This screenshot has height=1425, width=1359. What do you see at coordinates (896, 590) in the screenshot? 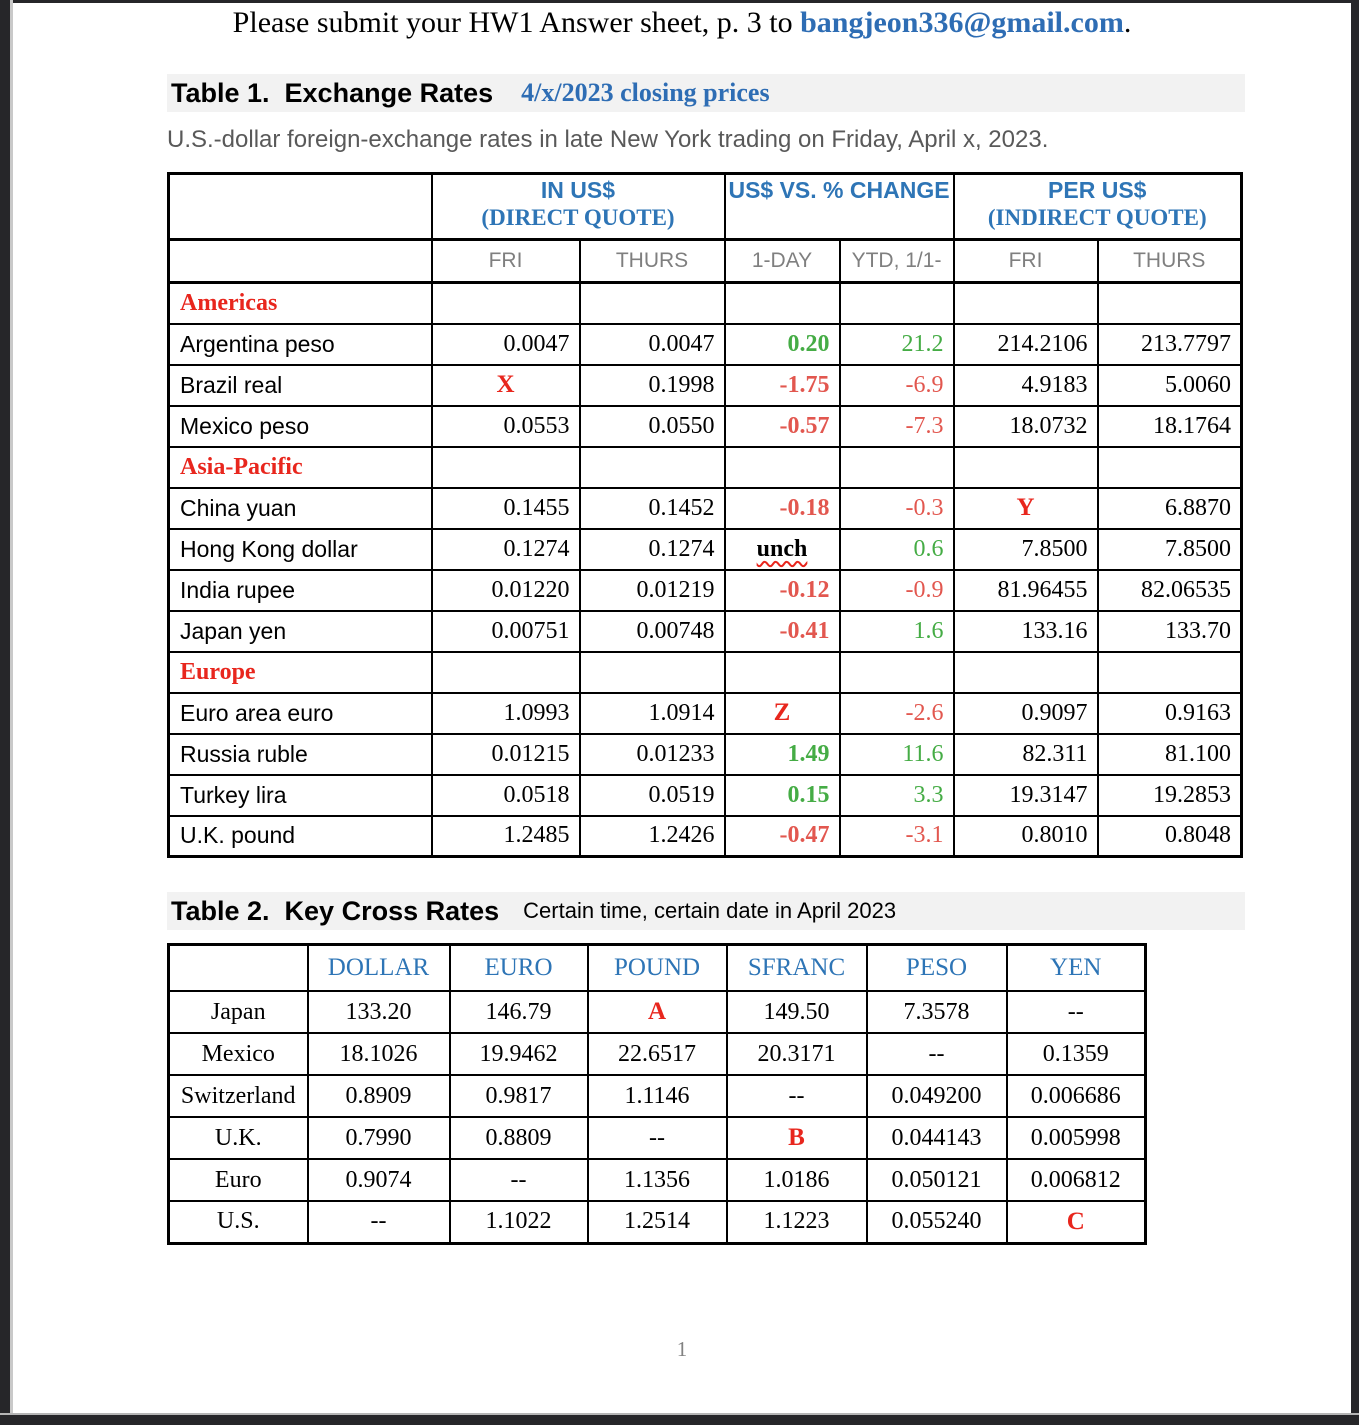
I see `value-cell: -0.9` at bounding box center [896, 590].